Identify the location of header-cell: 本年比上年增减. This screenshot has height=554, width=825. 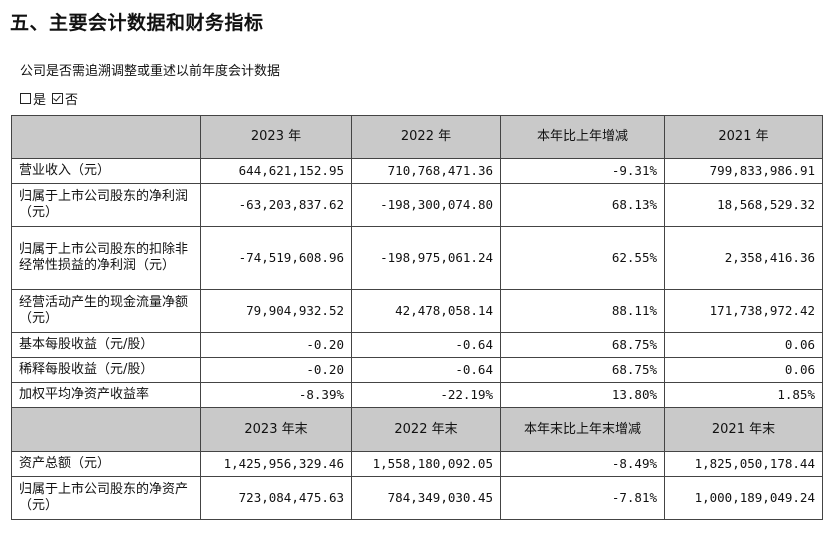
(582, 137).